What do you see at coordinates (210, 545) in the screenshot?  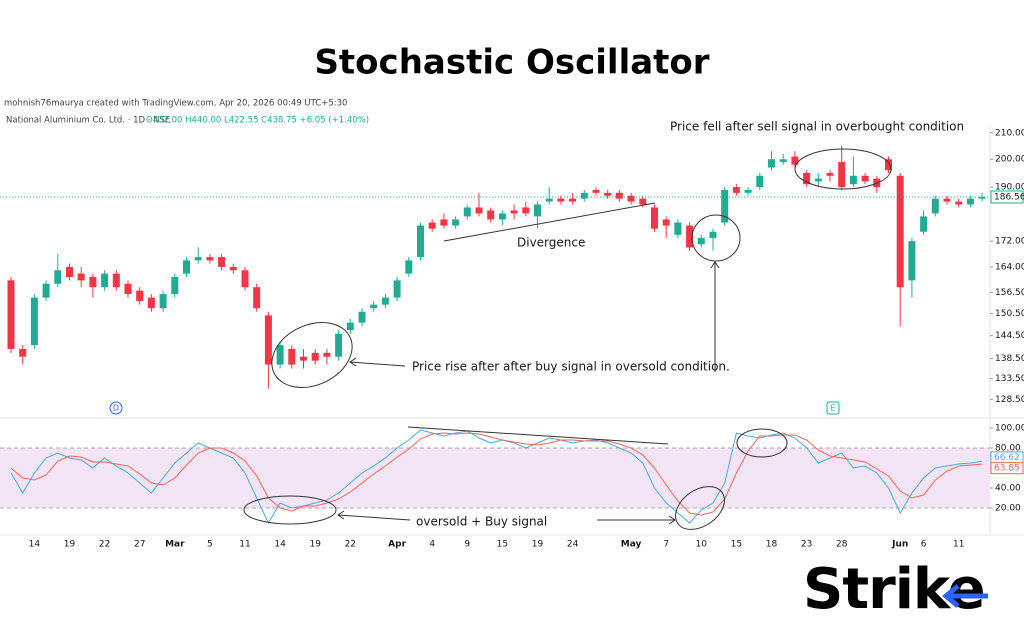 I see `x-tick-label: 5` at bounding box center [210, 545].